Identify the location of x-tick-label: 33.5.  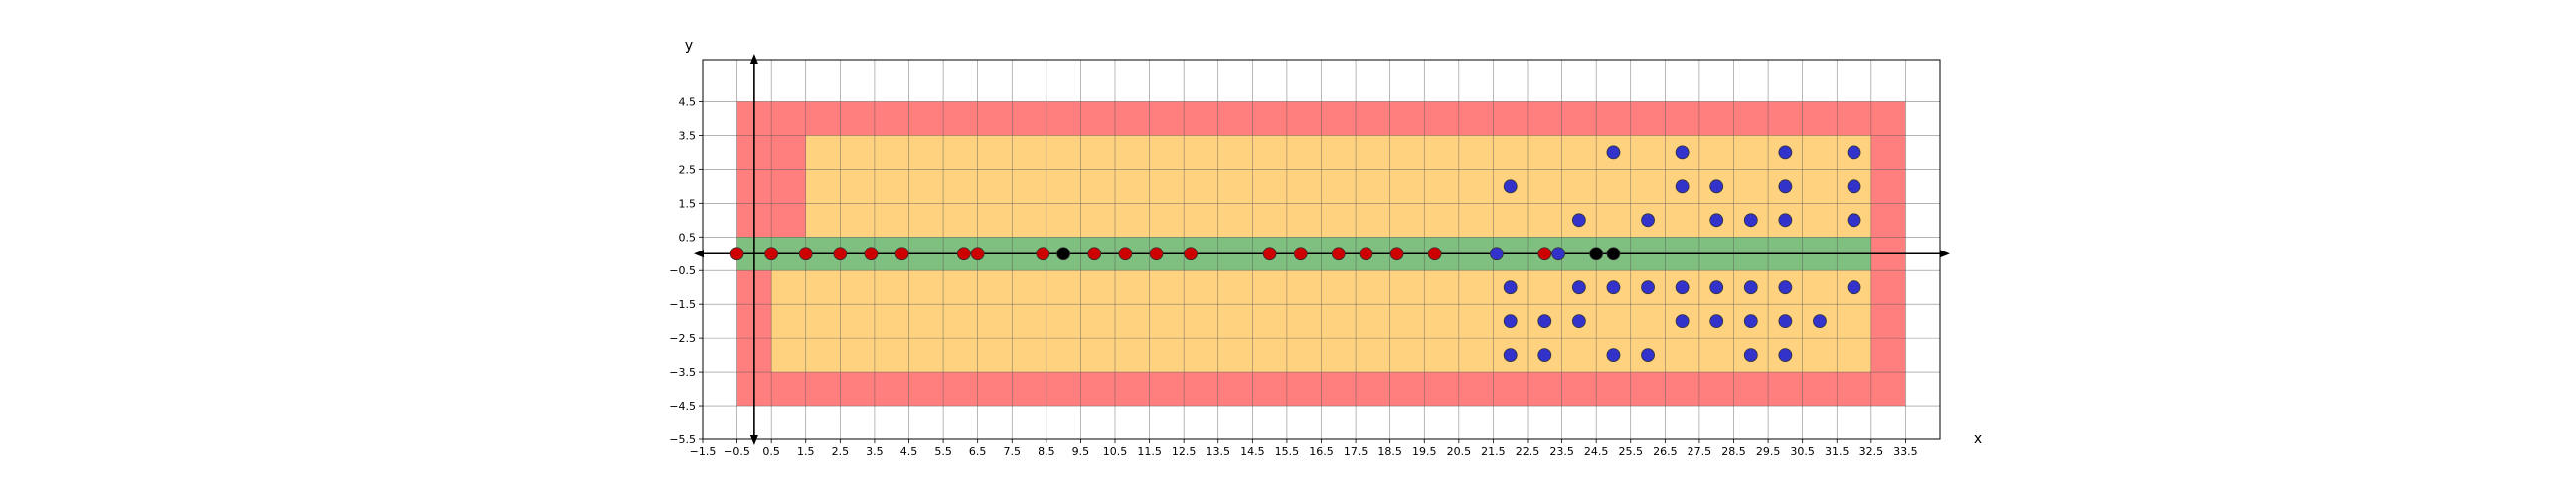
(1905, 451).